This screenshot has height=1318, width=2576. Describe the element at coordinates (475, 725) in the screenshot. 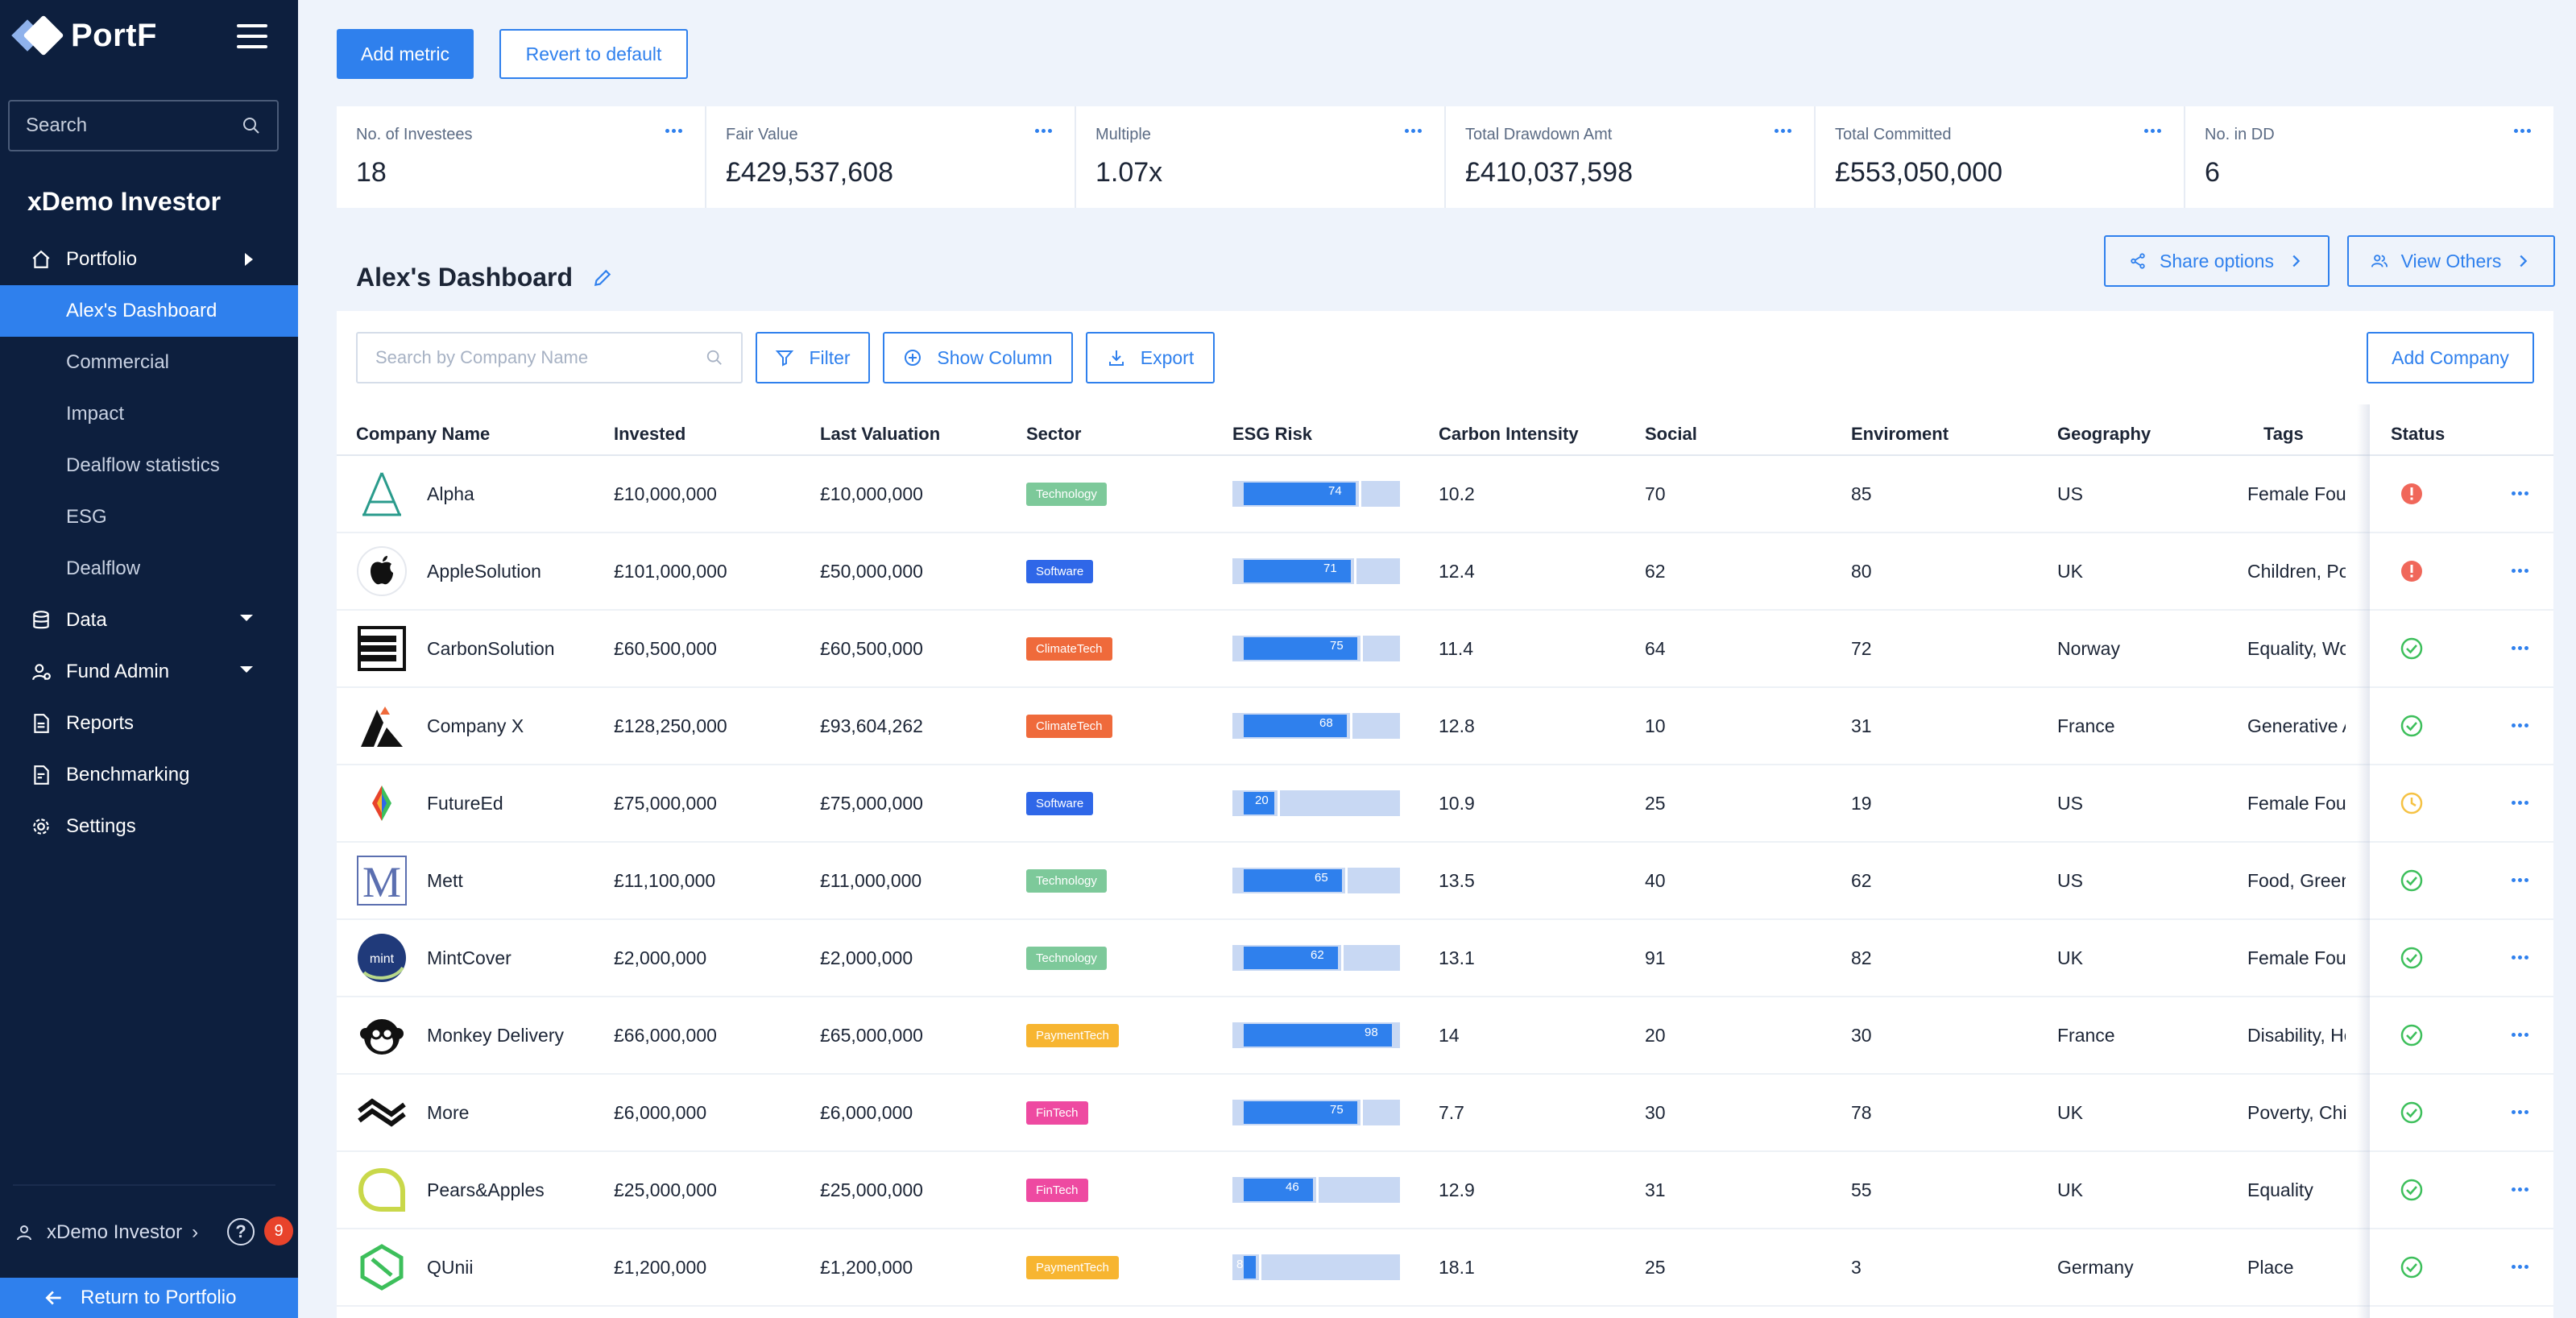

I see `company-name-link: Company X` at that location.